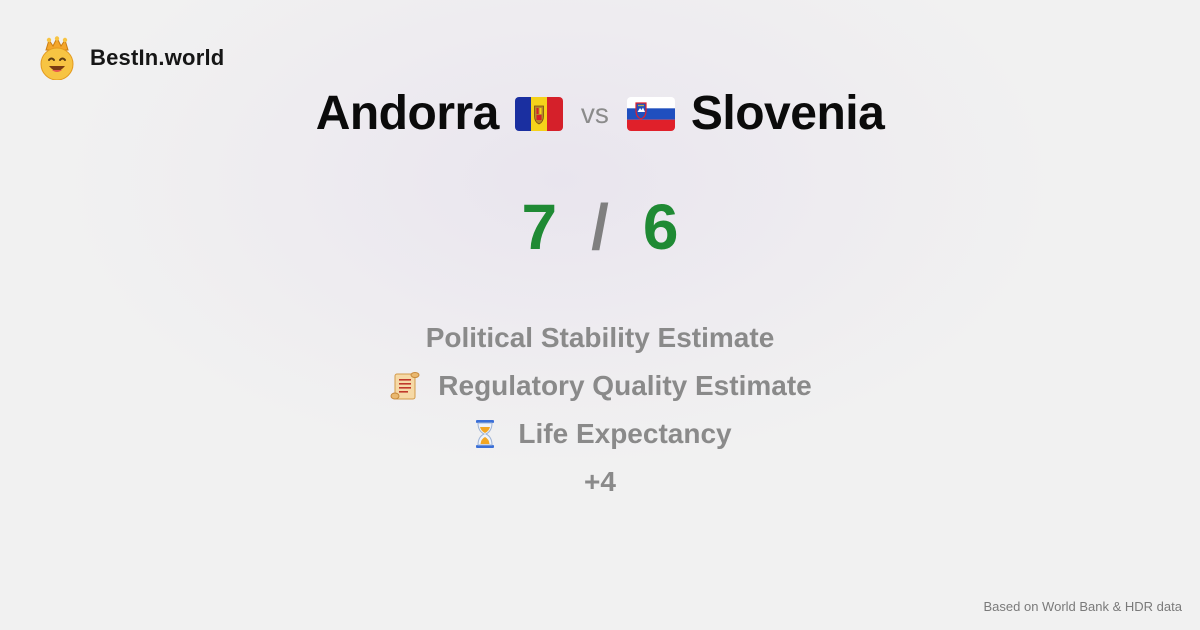  What do you see at coordinates (625, 433) in the screenshot?
I see `metric-label: Life Expectancy` at bounding box center [625, 433].